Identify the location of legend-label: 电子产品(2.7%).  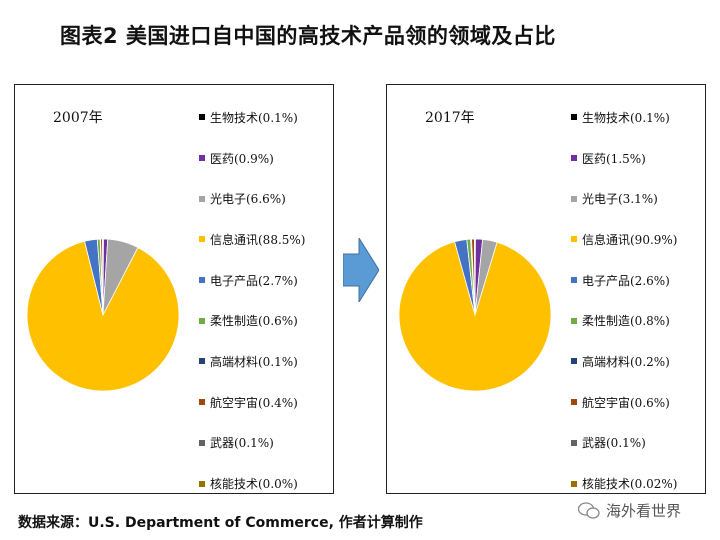
(254, 280).